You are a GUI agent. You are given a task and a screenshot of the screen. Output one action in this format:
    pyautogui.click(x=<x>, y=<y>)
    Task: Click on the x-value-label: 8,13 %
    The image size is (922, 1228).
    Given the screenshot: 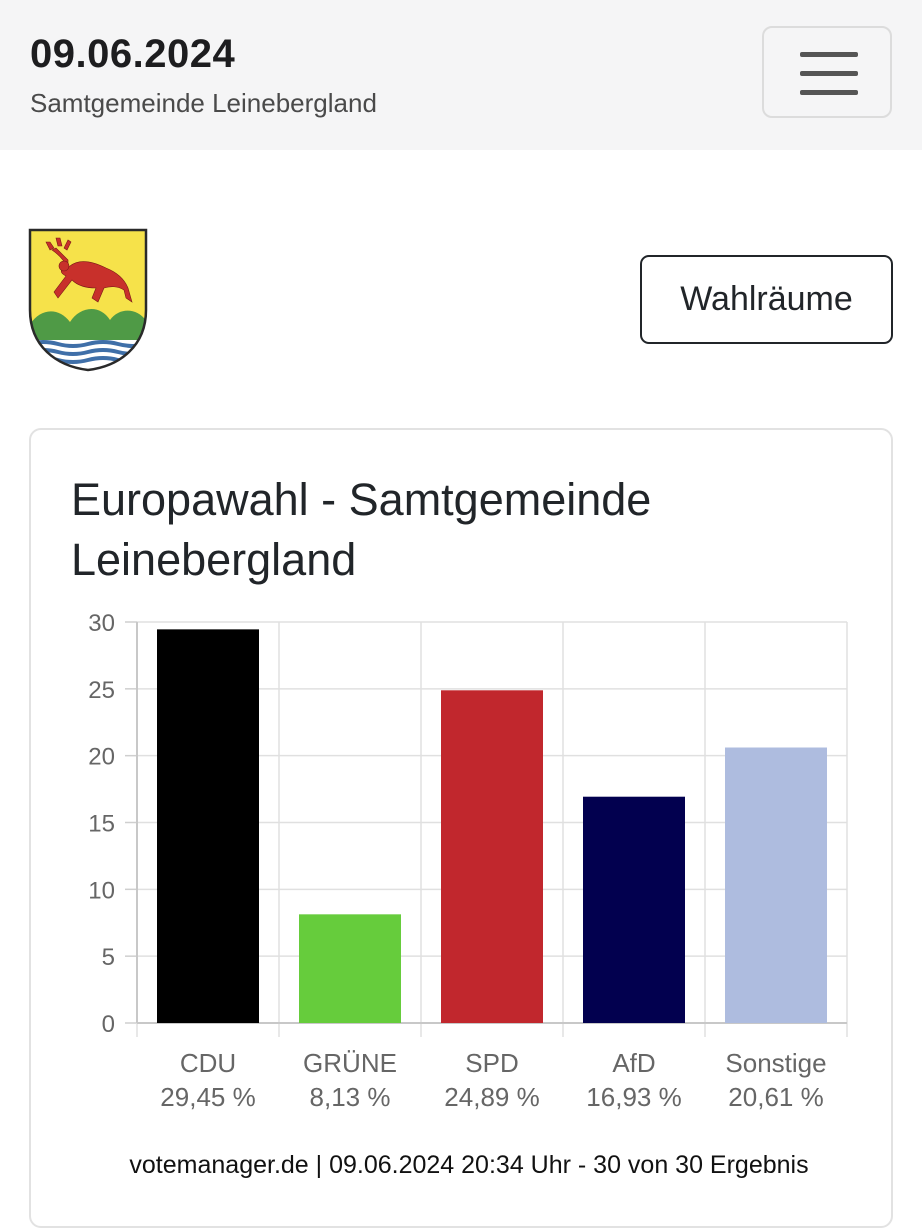 What is the action you would take?
    pyautogui.click(x=350, y=1097)
    